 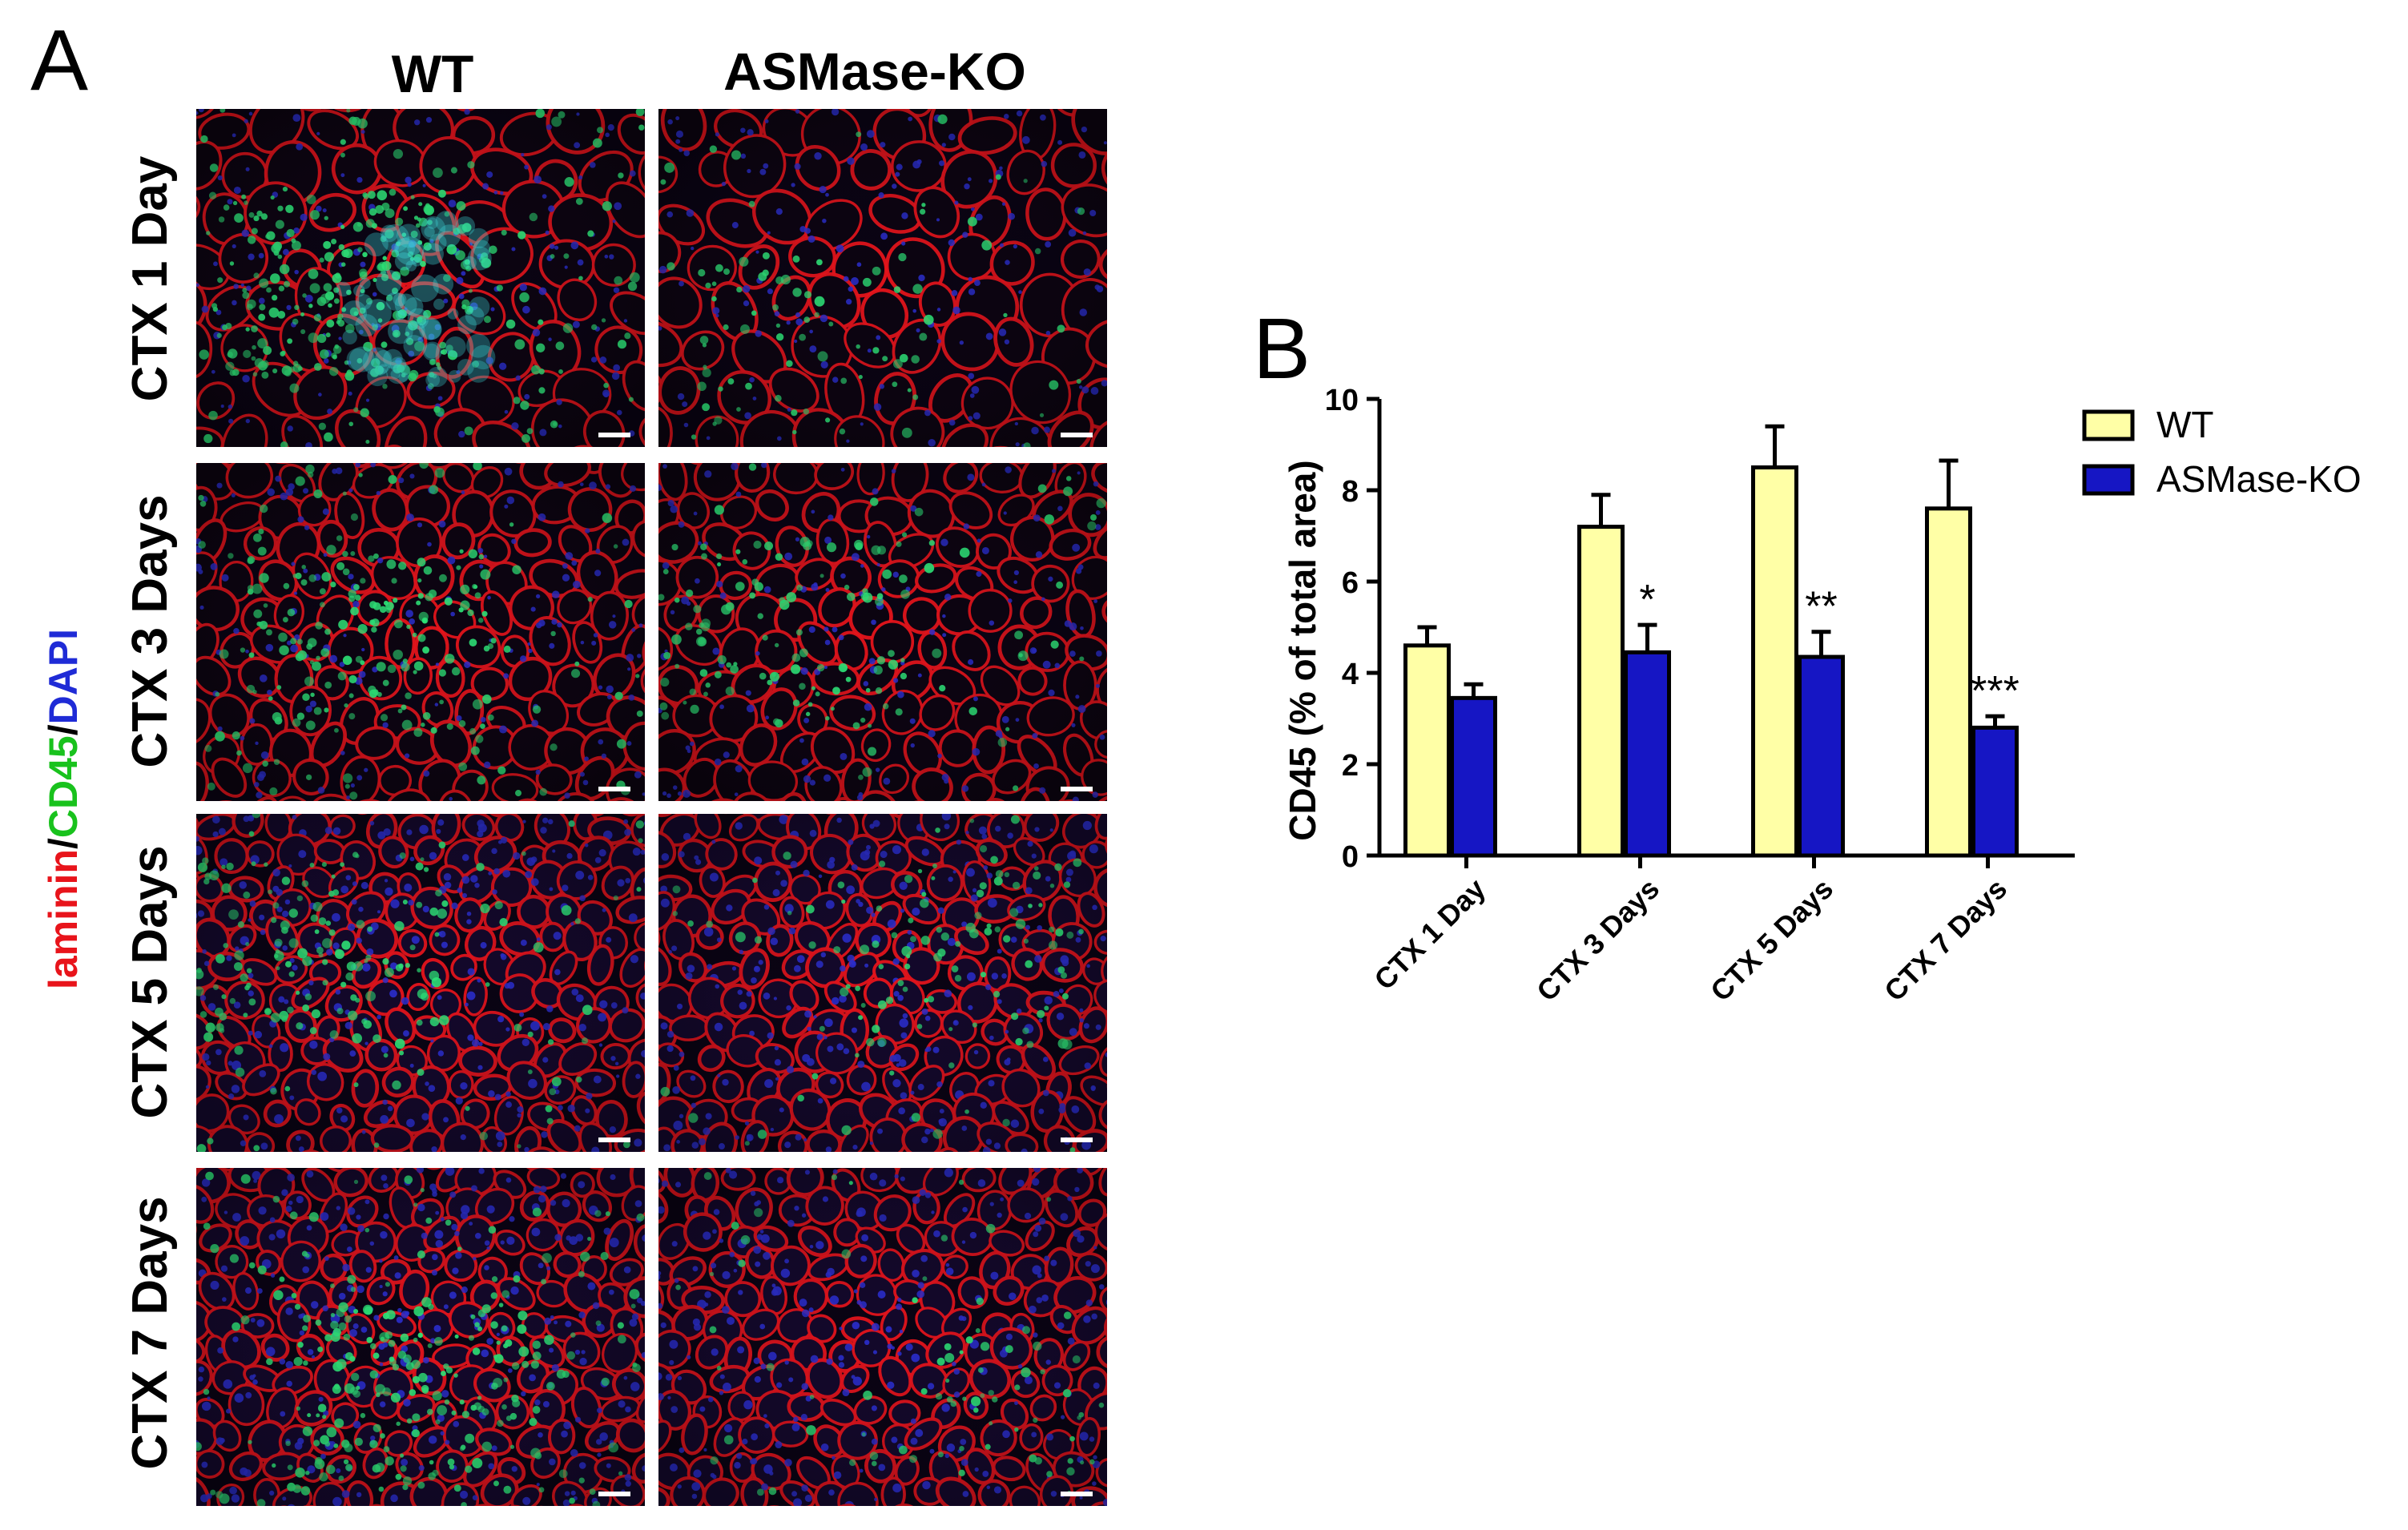 What do you see at coordinates (1282, 348) in the screenshot?
I see `panel-b-label: B` at bounding box center [1282, 348].